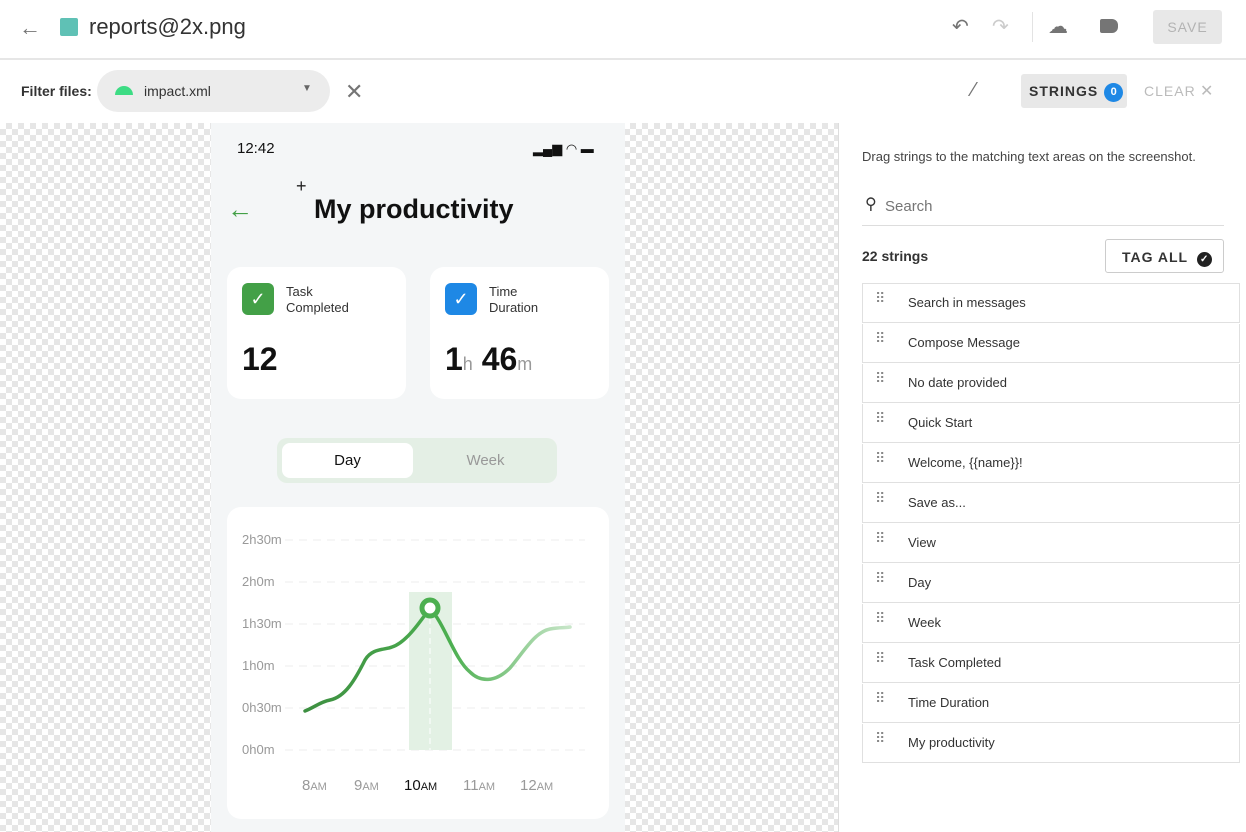  I want to click on file-filter-select: impact.xml ▼, so click(213, 91).